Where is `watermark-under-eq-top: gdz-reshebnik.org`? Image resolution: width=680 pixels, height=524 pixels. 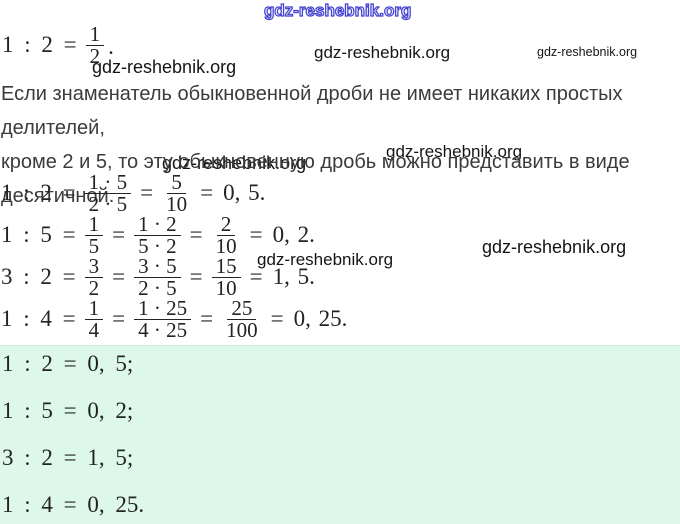 watermark-under-eq-top: gdz-reshebnik.org is located at coordinates (164, 67).